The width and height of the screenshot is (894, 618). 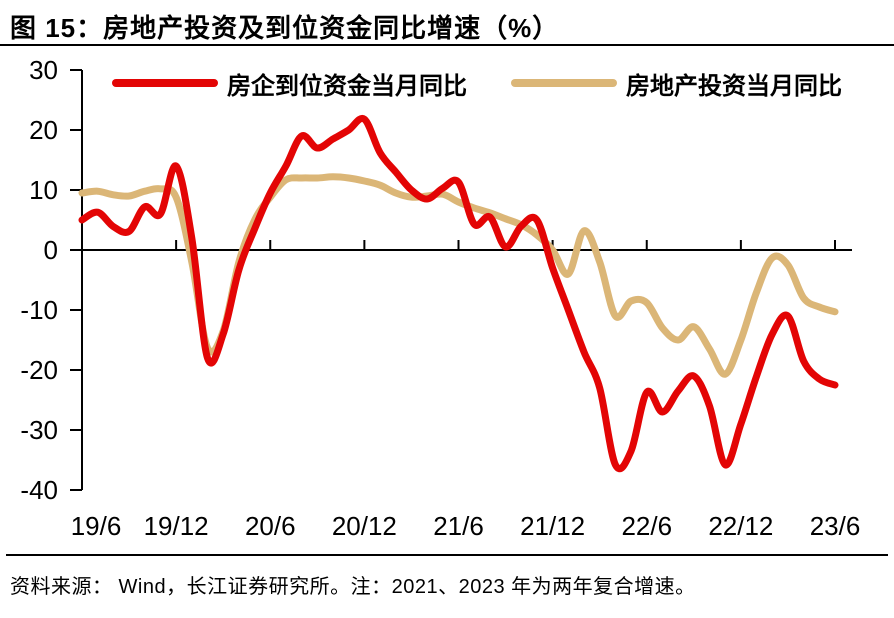 What do you see at coordinates (39, 430) in the screenshot?
I see `y-tick-label: -30` at bounding box center [39, 430].